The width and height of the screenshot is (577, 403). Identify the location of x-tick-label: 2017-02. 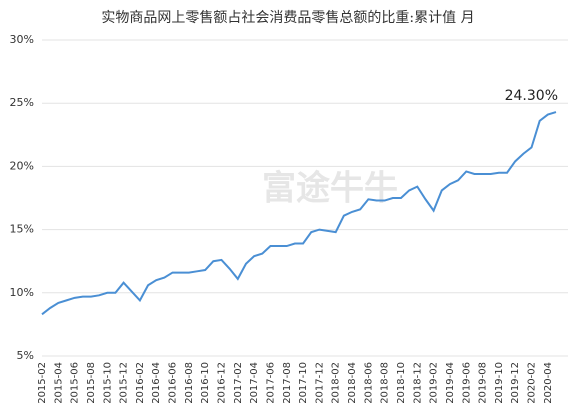
(238, 382).